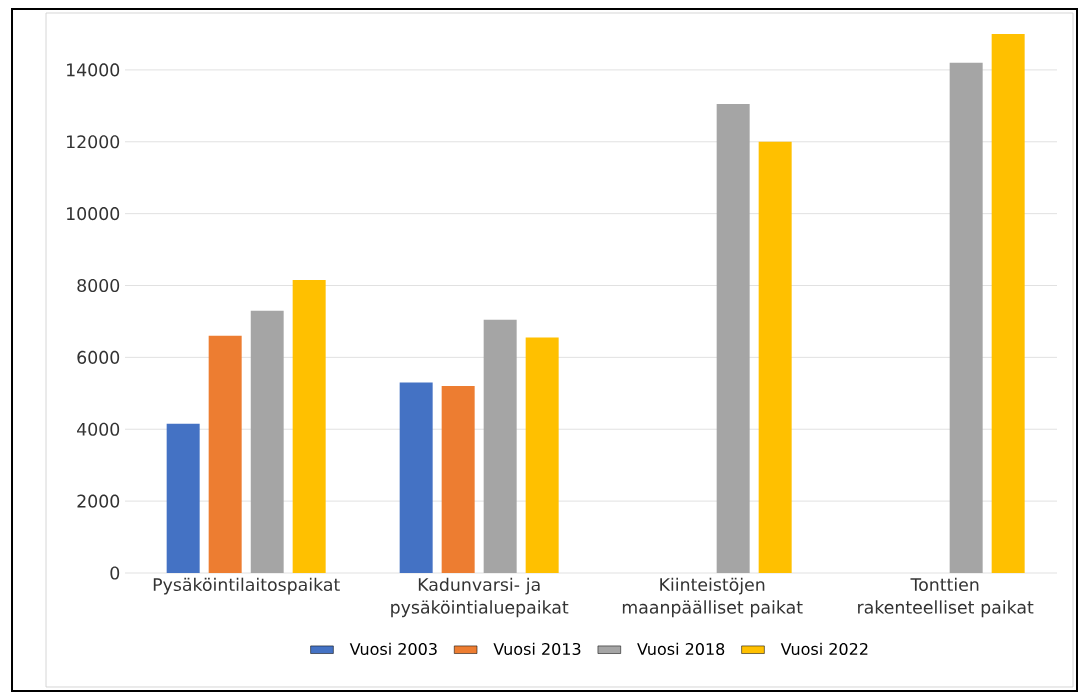 The width and height of the screenshot is (1081, 699). What do you see at coordinates (946, 597) in the screenshot?
I see `x-tick-label: Tonttien rakenteelliset paikat` at bounding box center [946, 597].